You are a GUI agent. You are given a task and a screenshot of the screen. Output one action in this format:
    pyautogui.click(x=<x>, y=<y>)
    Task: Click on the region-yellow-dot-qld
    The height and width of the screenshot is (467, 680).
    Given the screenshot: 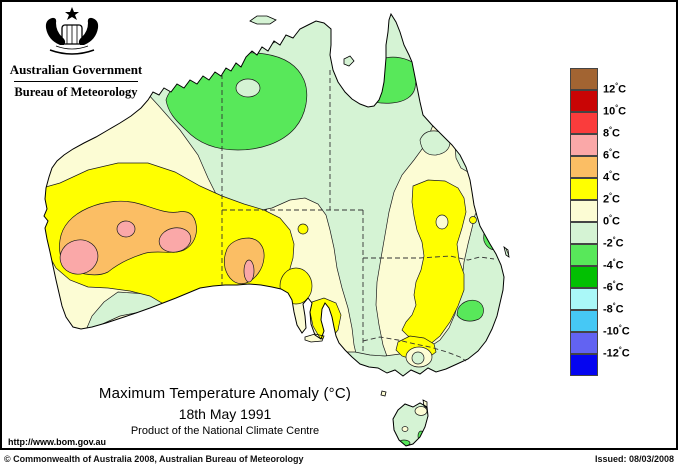 What is the action you would take?
    pyautogui.click(x=473, y=220)
    